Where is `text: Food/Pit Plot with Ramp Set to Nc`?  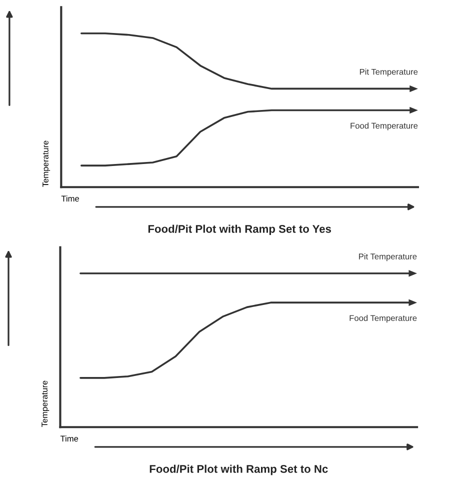
text: Food/Pit Plot with Ramp Set to Nc is located at coordinates (239, 470).